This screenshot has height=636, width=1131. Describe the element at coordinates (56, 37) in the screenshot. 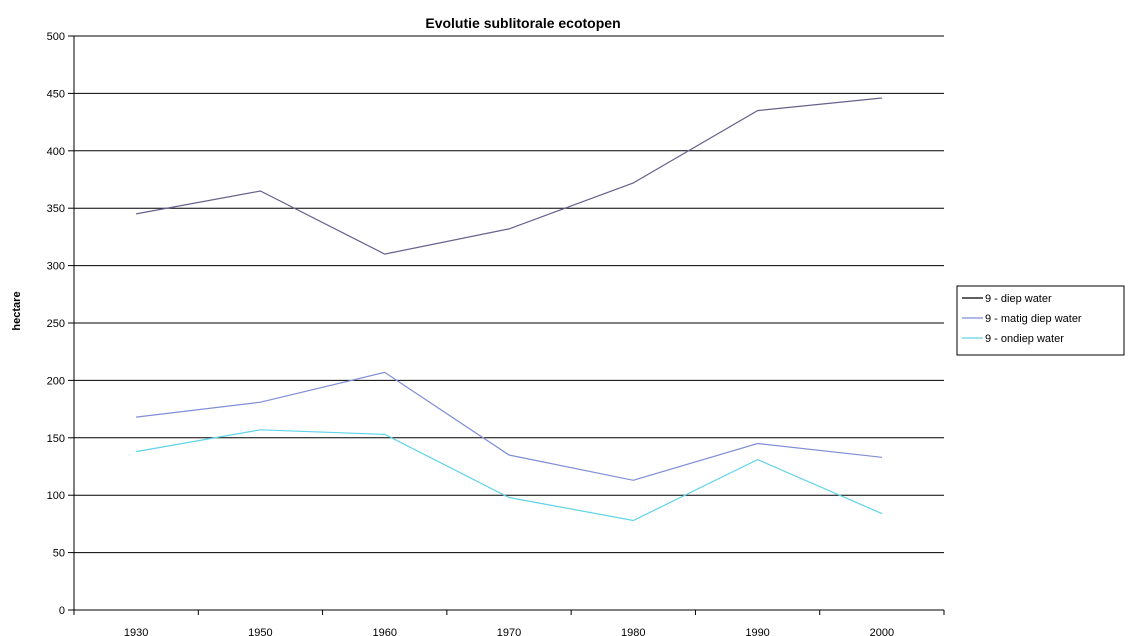

I see `y-tick-label: 500` at that location.